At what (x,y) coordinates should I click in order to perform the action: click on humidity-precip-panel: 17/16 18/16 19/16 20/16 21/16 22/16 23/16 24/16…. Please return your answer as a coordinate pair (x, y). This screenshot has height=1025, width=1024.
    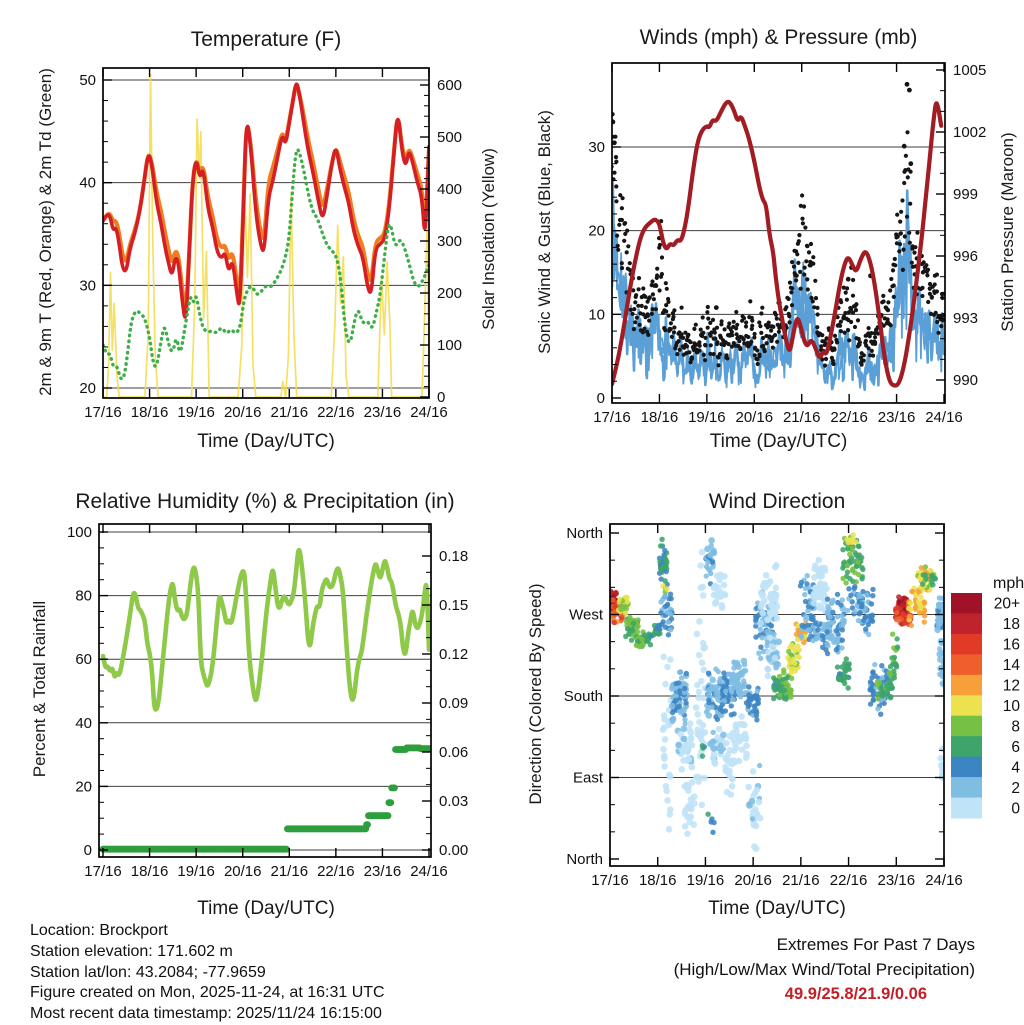
    Looking at the image, I should click on (267, 701).